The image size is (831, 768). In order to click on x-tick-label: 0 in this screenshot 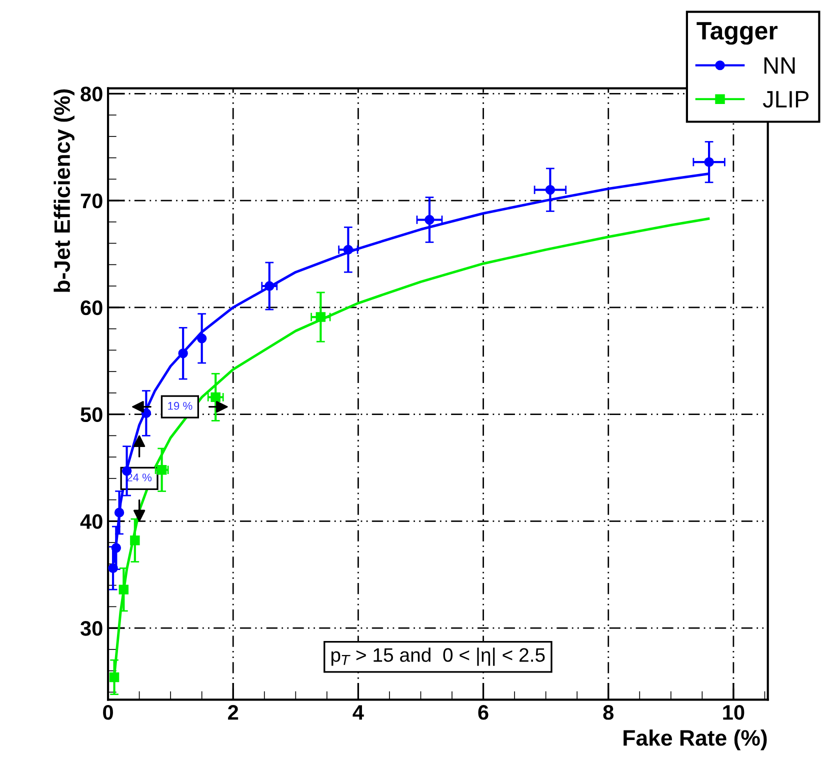, I will do `click(108, 712)`.